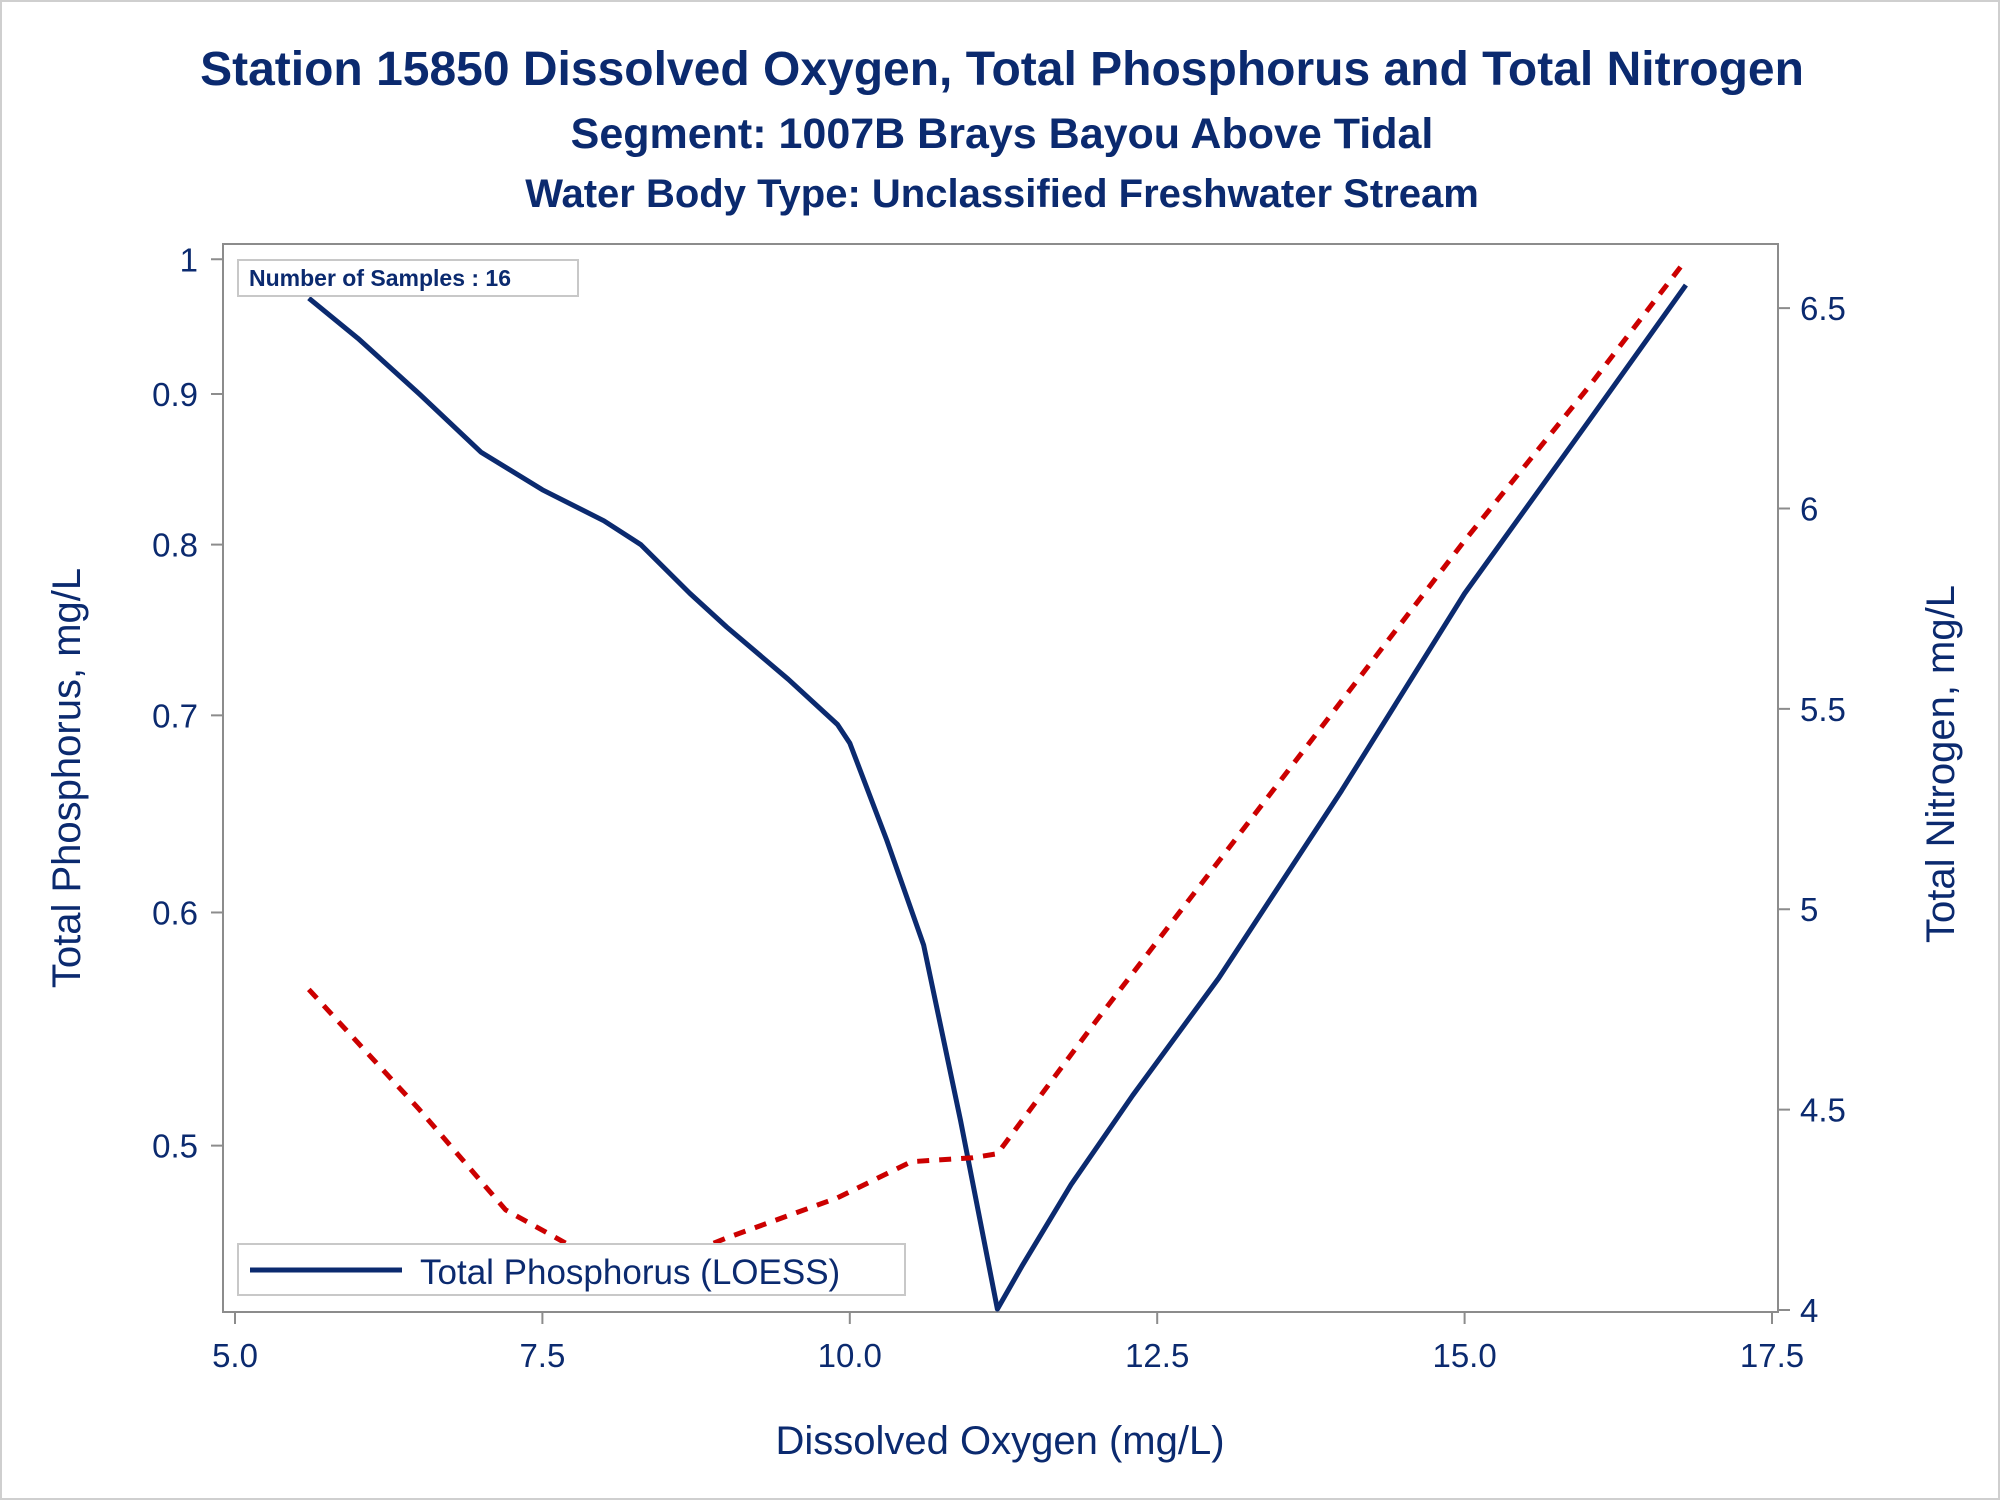 The height and width of the screenshot is (1502, 2000). What do you see at coordinates (175, 1146) in the screenshot?
I see `y-left-tick-label-0: 0.5` at bounding box center [175, 1146].